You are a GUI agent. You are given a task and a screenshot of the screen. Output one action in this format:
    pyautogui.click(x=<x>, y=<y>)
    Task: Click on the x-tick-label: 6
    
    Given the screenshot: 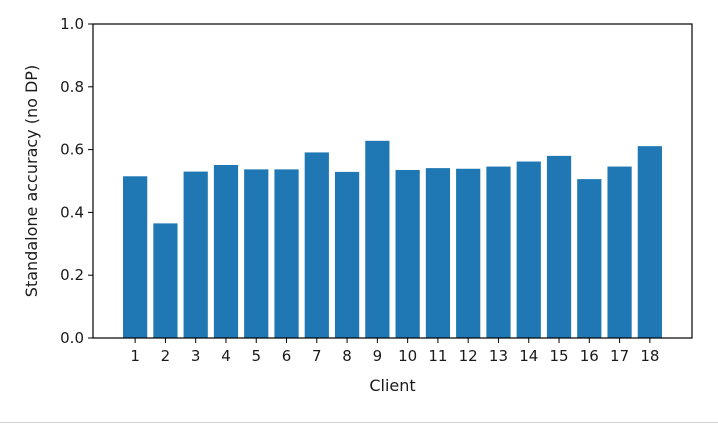 What is the action you would take?
    pyautogui.click(x=287, y=356)
    